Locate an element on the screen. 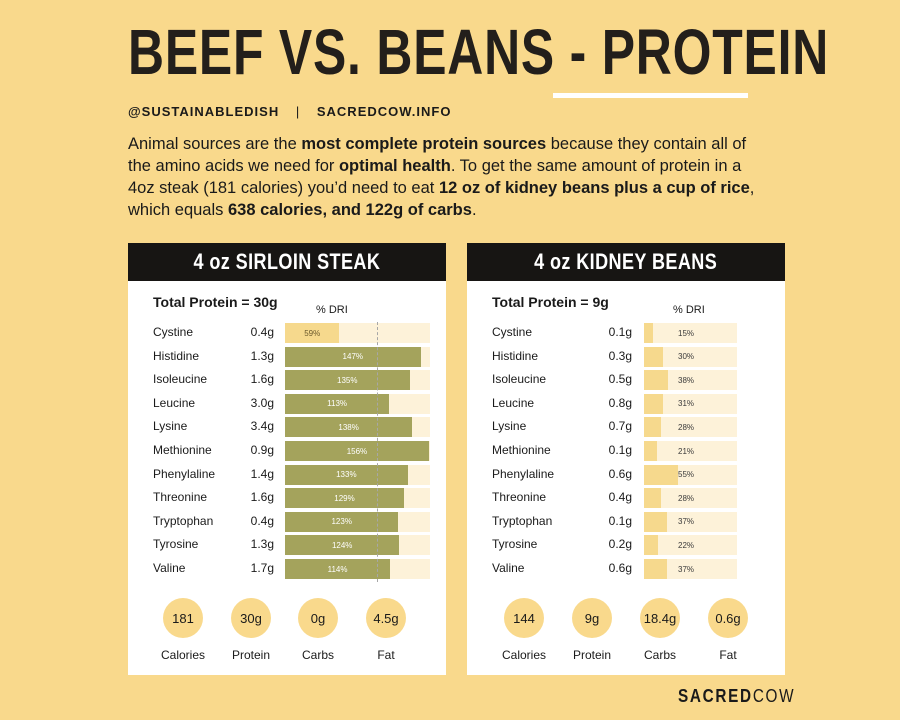 This screenshot has height=720, width=900. steak-nutrition-stats: 181 Calories 30g Protein 0g Carbs 4.5g Fat is located at coordinates (287, 633).